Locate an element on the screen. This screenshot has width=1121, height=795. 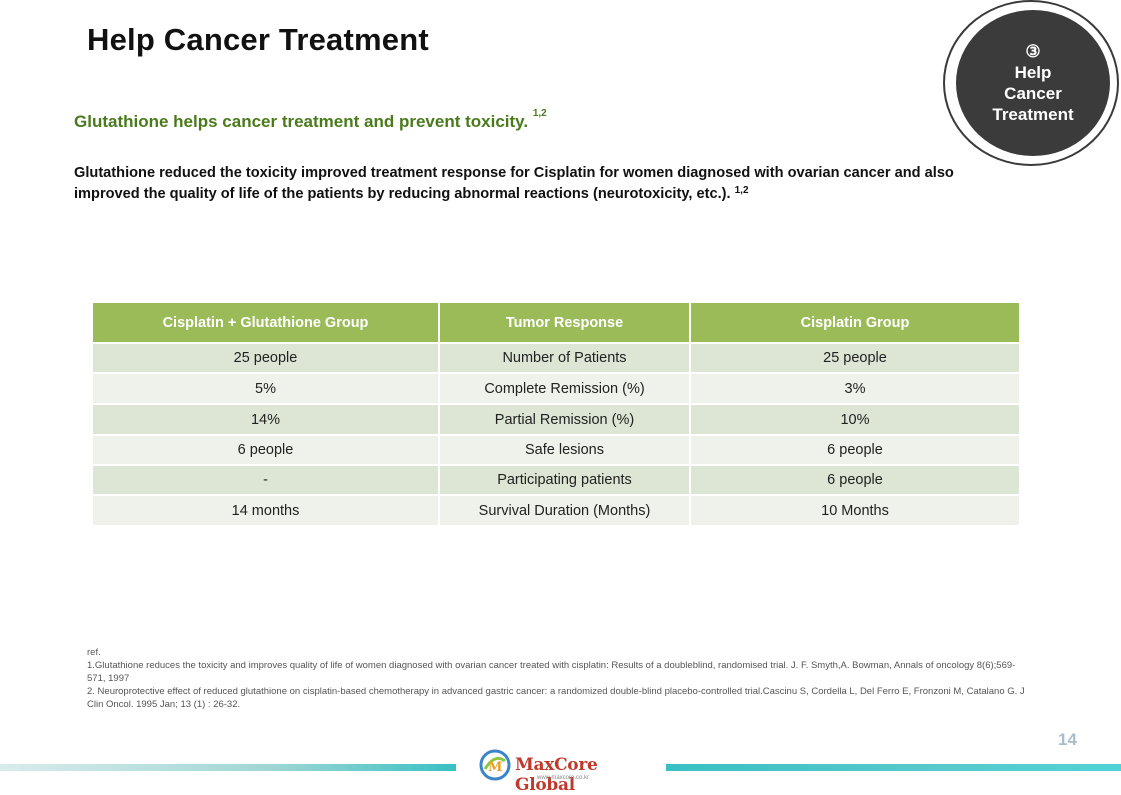
table-row: 25 people Number of Patients 25 people is located at coordinates (556, 358).